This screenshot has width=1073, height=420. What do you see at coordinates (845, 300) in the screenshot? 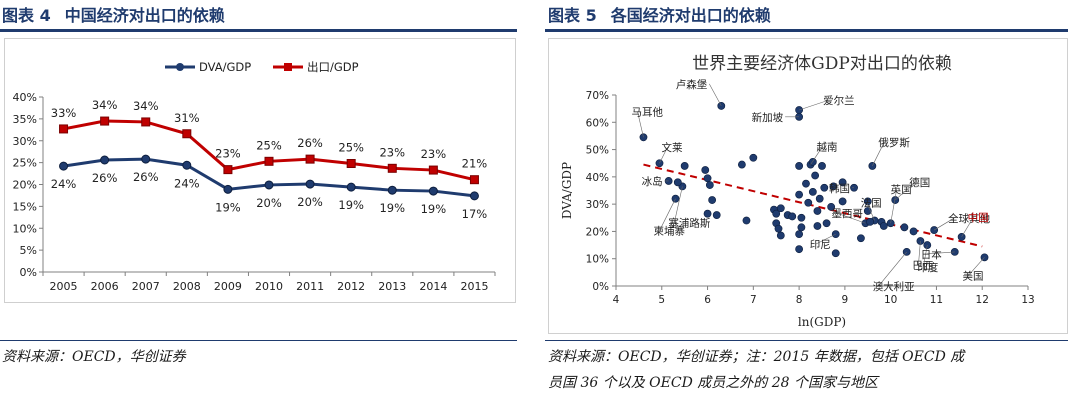
I see `x-tick-label: 9` at bounding box center [845, 300].